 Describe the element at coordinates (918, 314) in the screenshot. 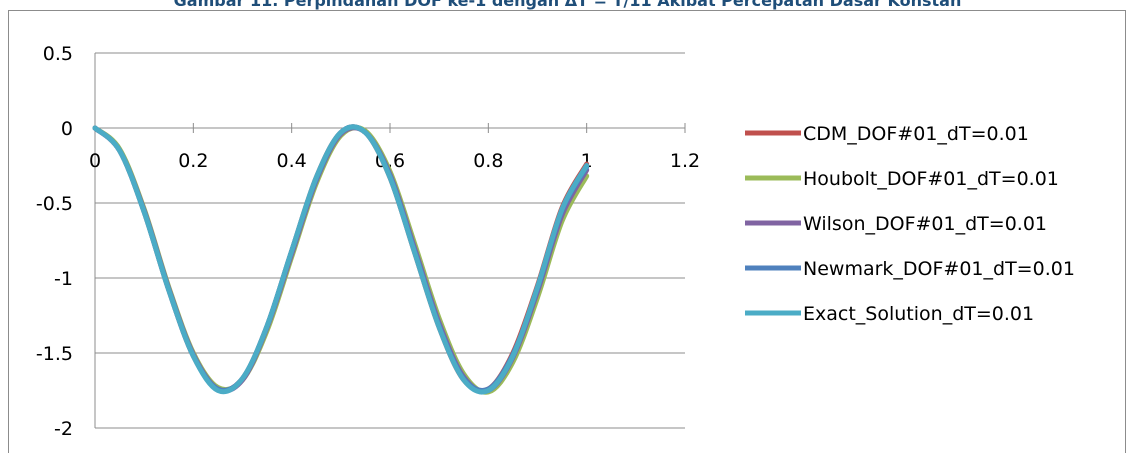

I see `legend-label: Exact_Solution_dT=0.01` at that location.